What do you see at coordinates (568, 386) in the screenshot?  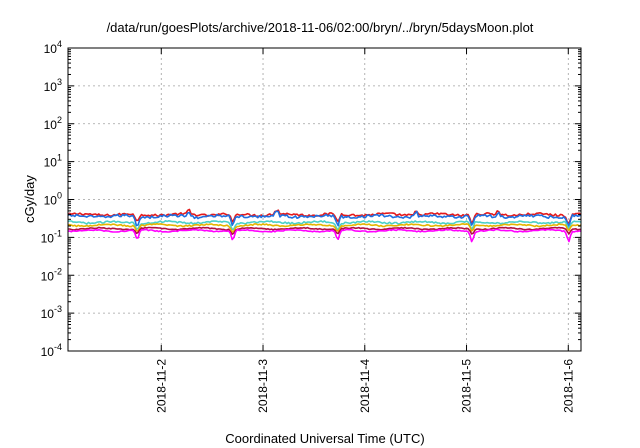 I see `x-tick-label: 2018-11-6` at bounding box center [568, 386].